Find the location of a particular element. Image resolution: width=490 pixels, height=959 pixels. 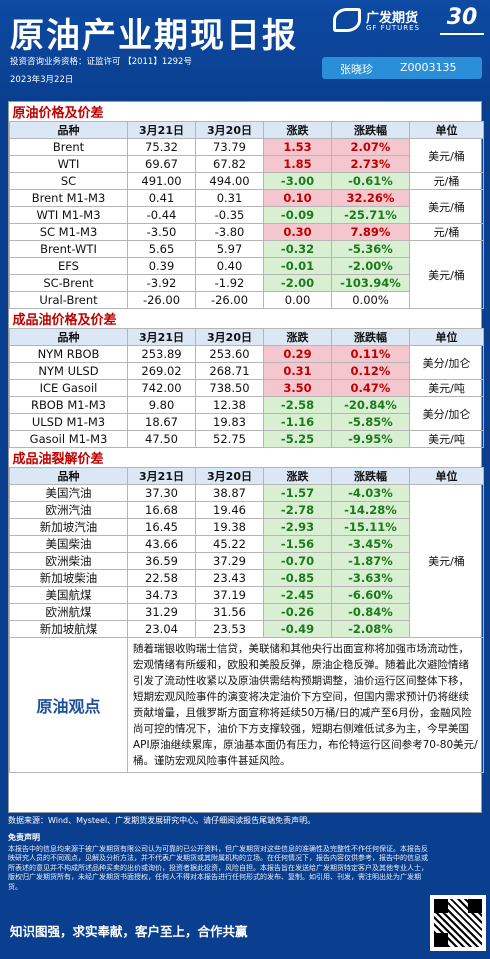

change-percent: -15.11% is located at coordinates (370, 527).